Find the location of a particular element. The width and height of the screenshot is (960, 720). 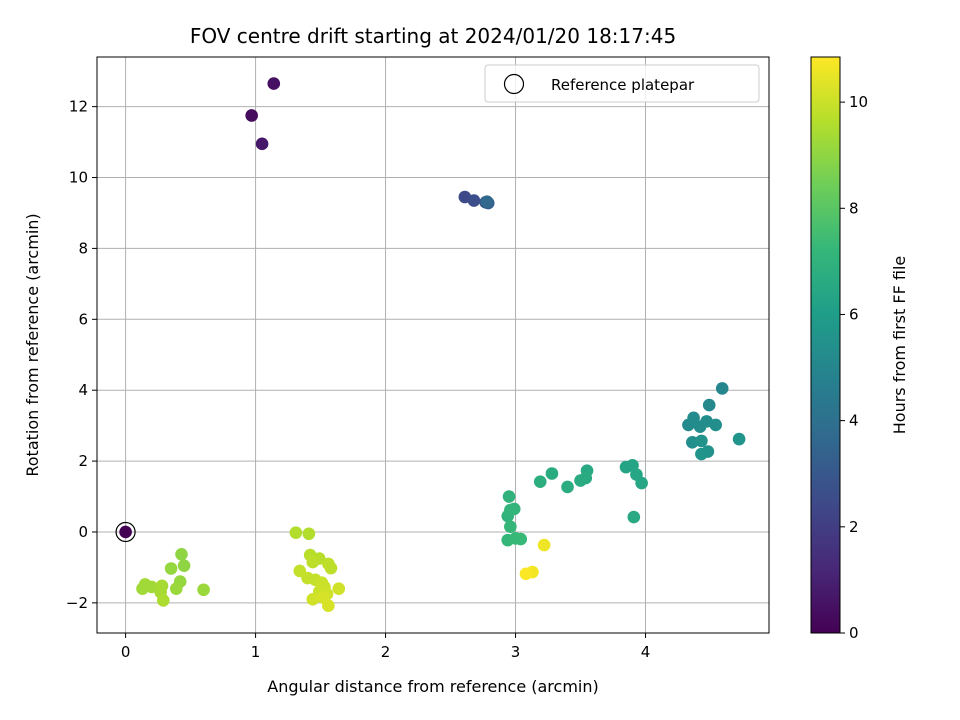

colorbar: 0 2 4 6 8 10 Hours from first FF file is located at coordinates (859, 349).